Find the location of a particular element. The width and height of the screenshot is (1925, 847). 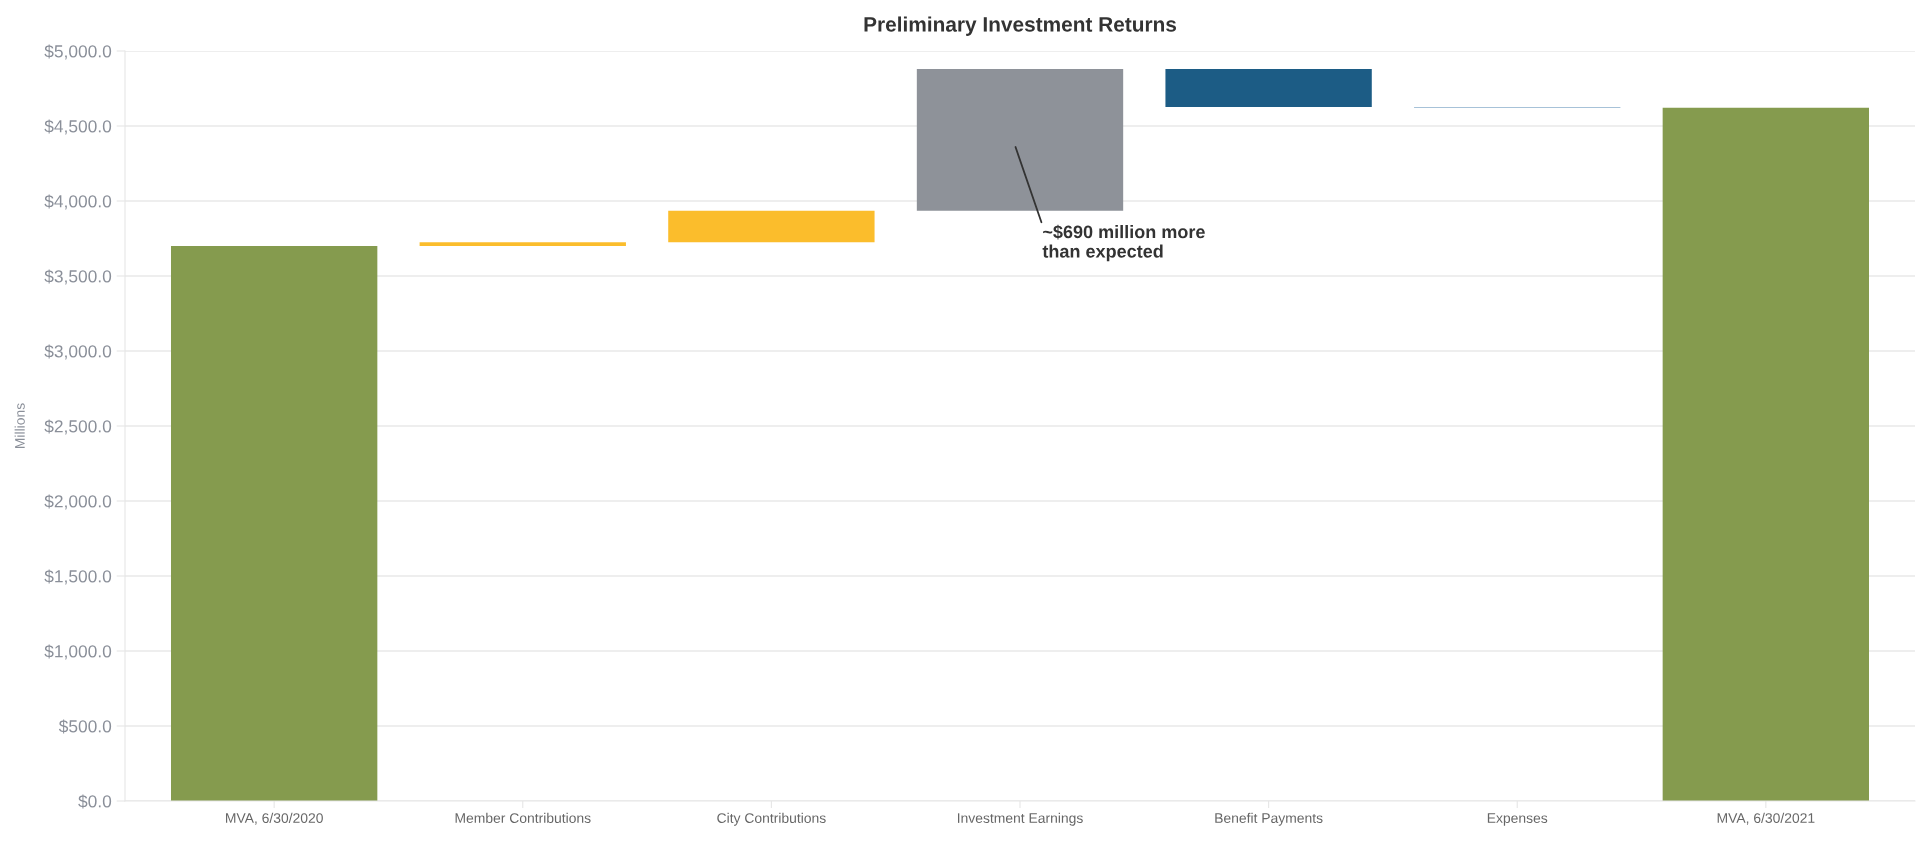

y-tick-label: $4,500.0 is located at coordinates (78, 127).